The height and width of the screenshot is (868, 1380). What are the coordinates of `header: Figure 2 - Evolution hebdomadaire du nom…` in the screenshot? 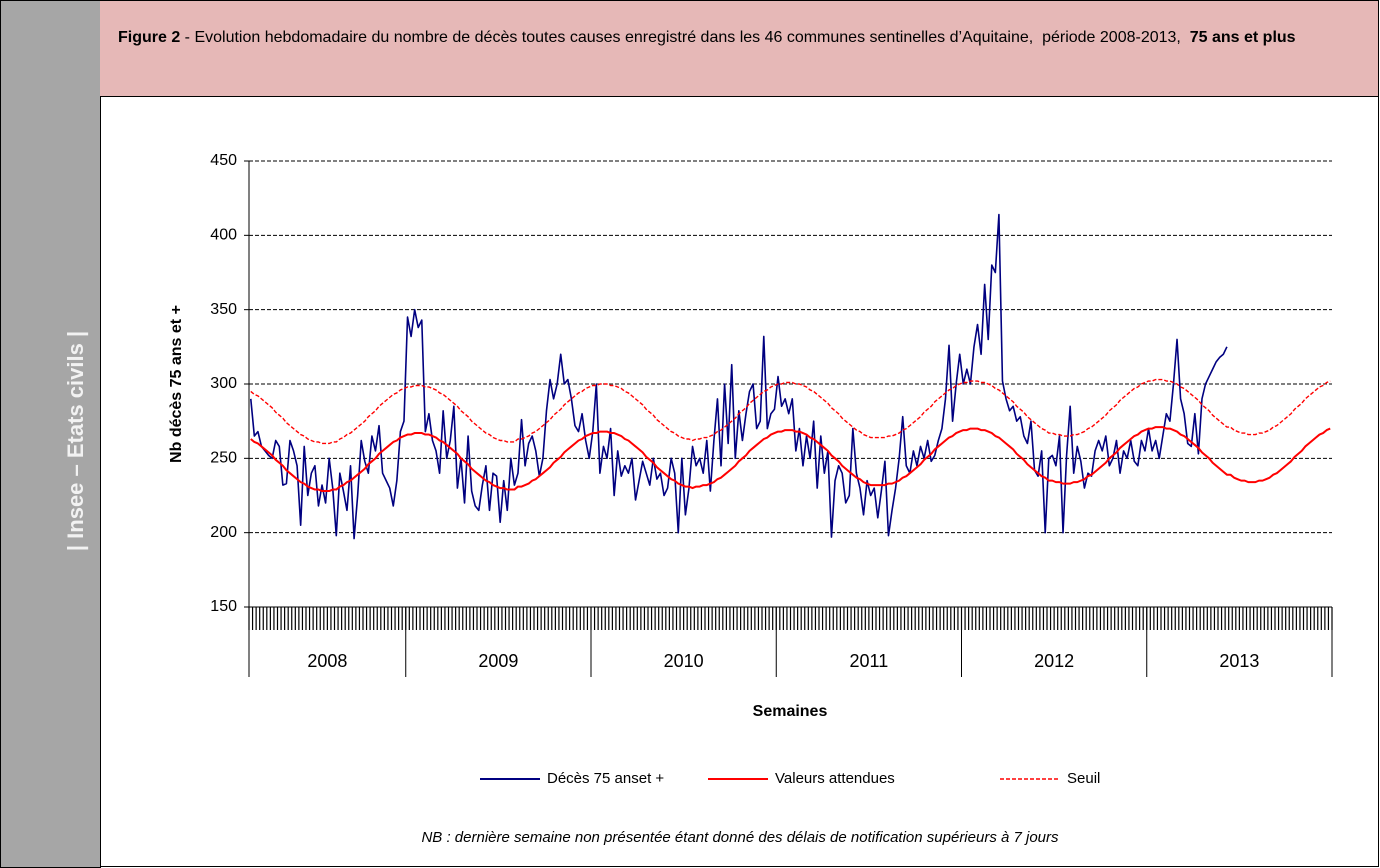 It's located at (739, 48).